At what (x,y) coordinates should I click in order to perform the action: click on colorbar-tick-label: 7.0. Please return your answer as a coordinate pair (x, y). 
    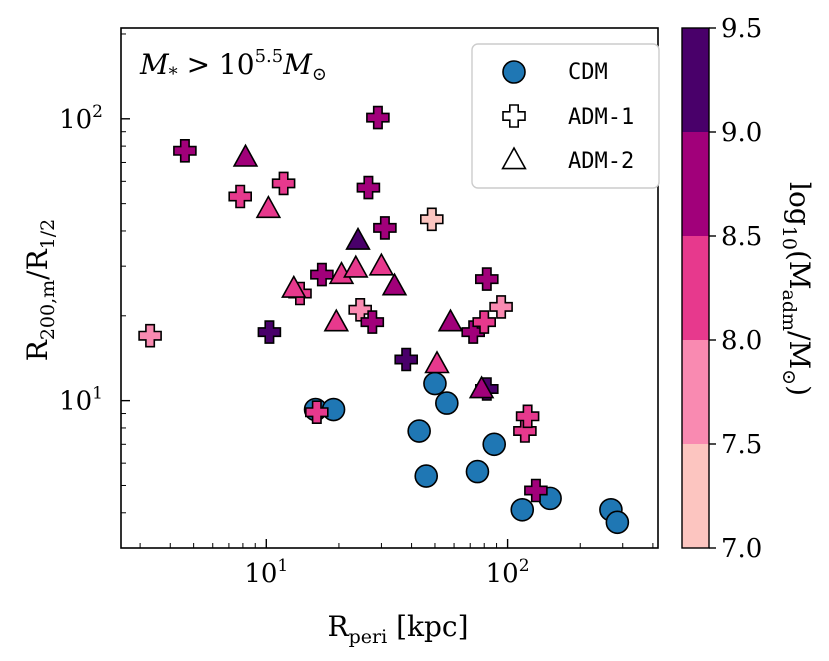
    Looking at the image, I should click on (741, 549).